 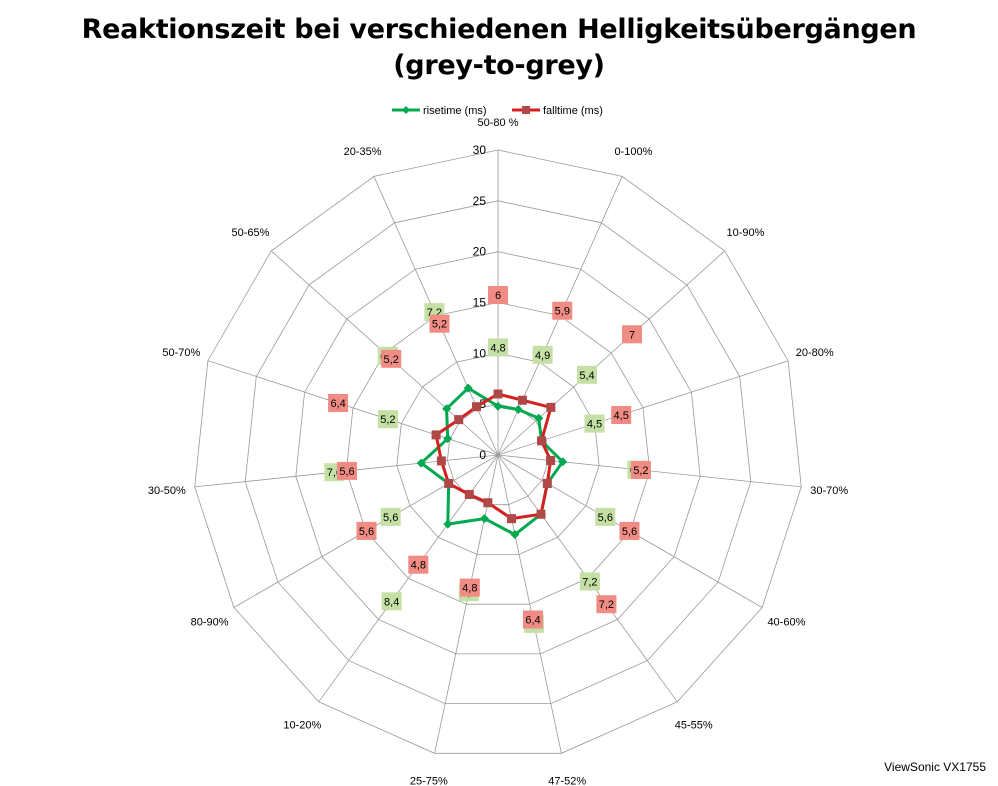 I want to click on data-label-text: 8,4, so click(x=391, y=602).